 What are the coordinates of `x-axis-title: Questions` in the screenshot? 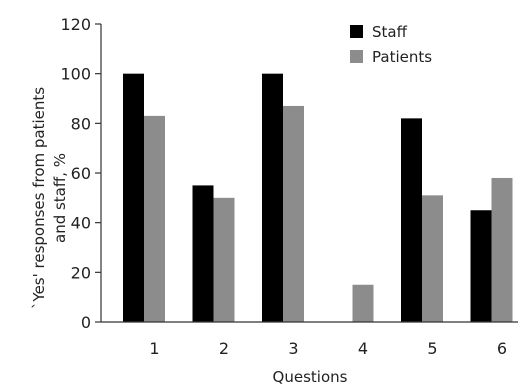 It's located at (310, 377).